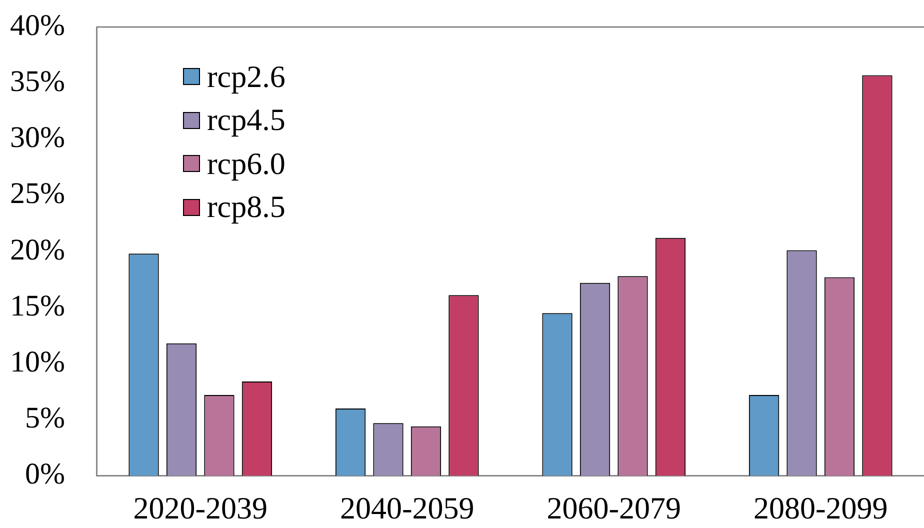 The width and height of the screenshot is (924, 528). I want to click on legend-label: rcp2.6, so click(246, 76).